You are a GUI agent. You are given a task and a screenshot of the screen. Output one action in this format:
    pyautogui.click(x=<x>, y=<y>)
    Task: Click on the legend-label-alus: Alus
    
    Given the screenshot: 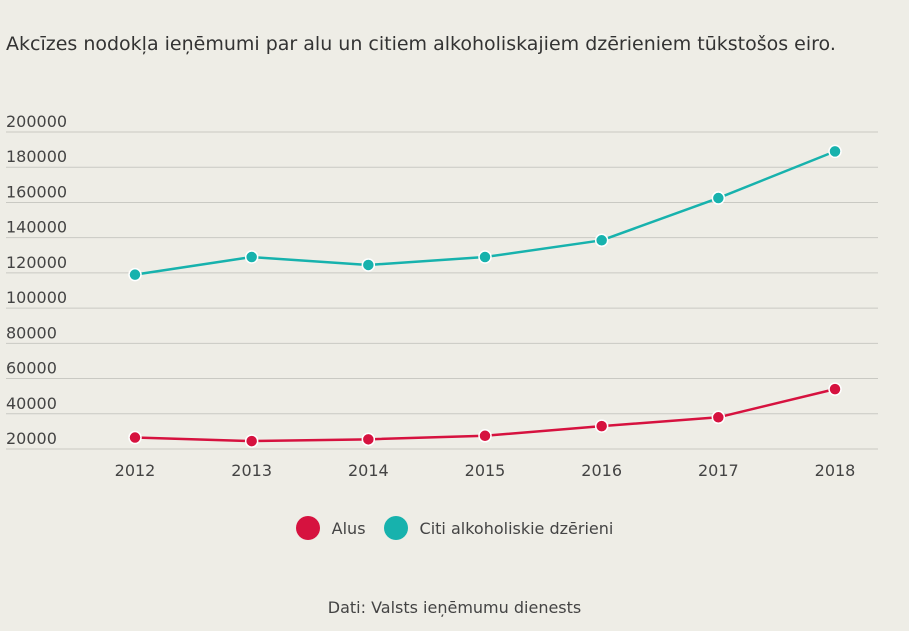 What is the action you would take?
    pyautogui.click(x=348, y=528)
    